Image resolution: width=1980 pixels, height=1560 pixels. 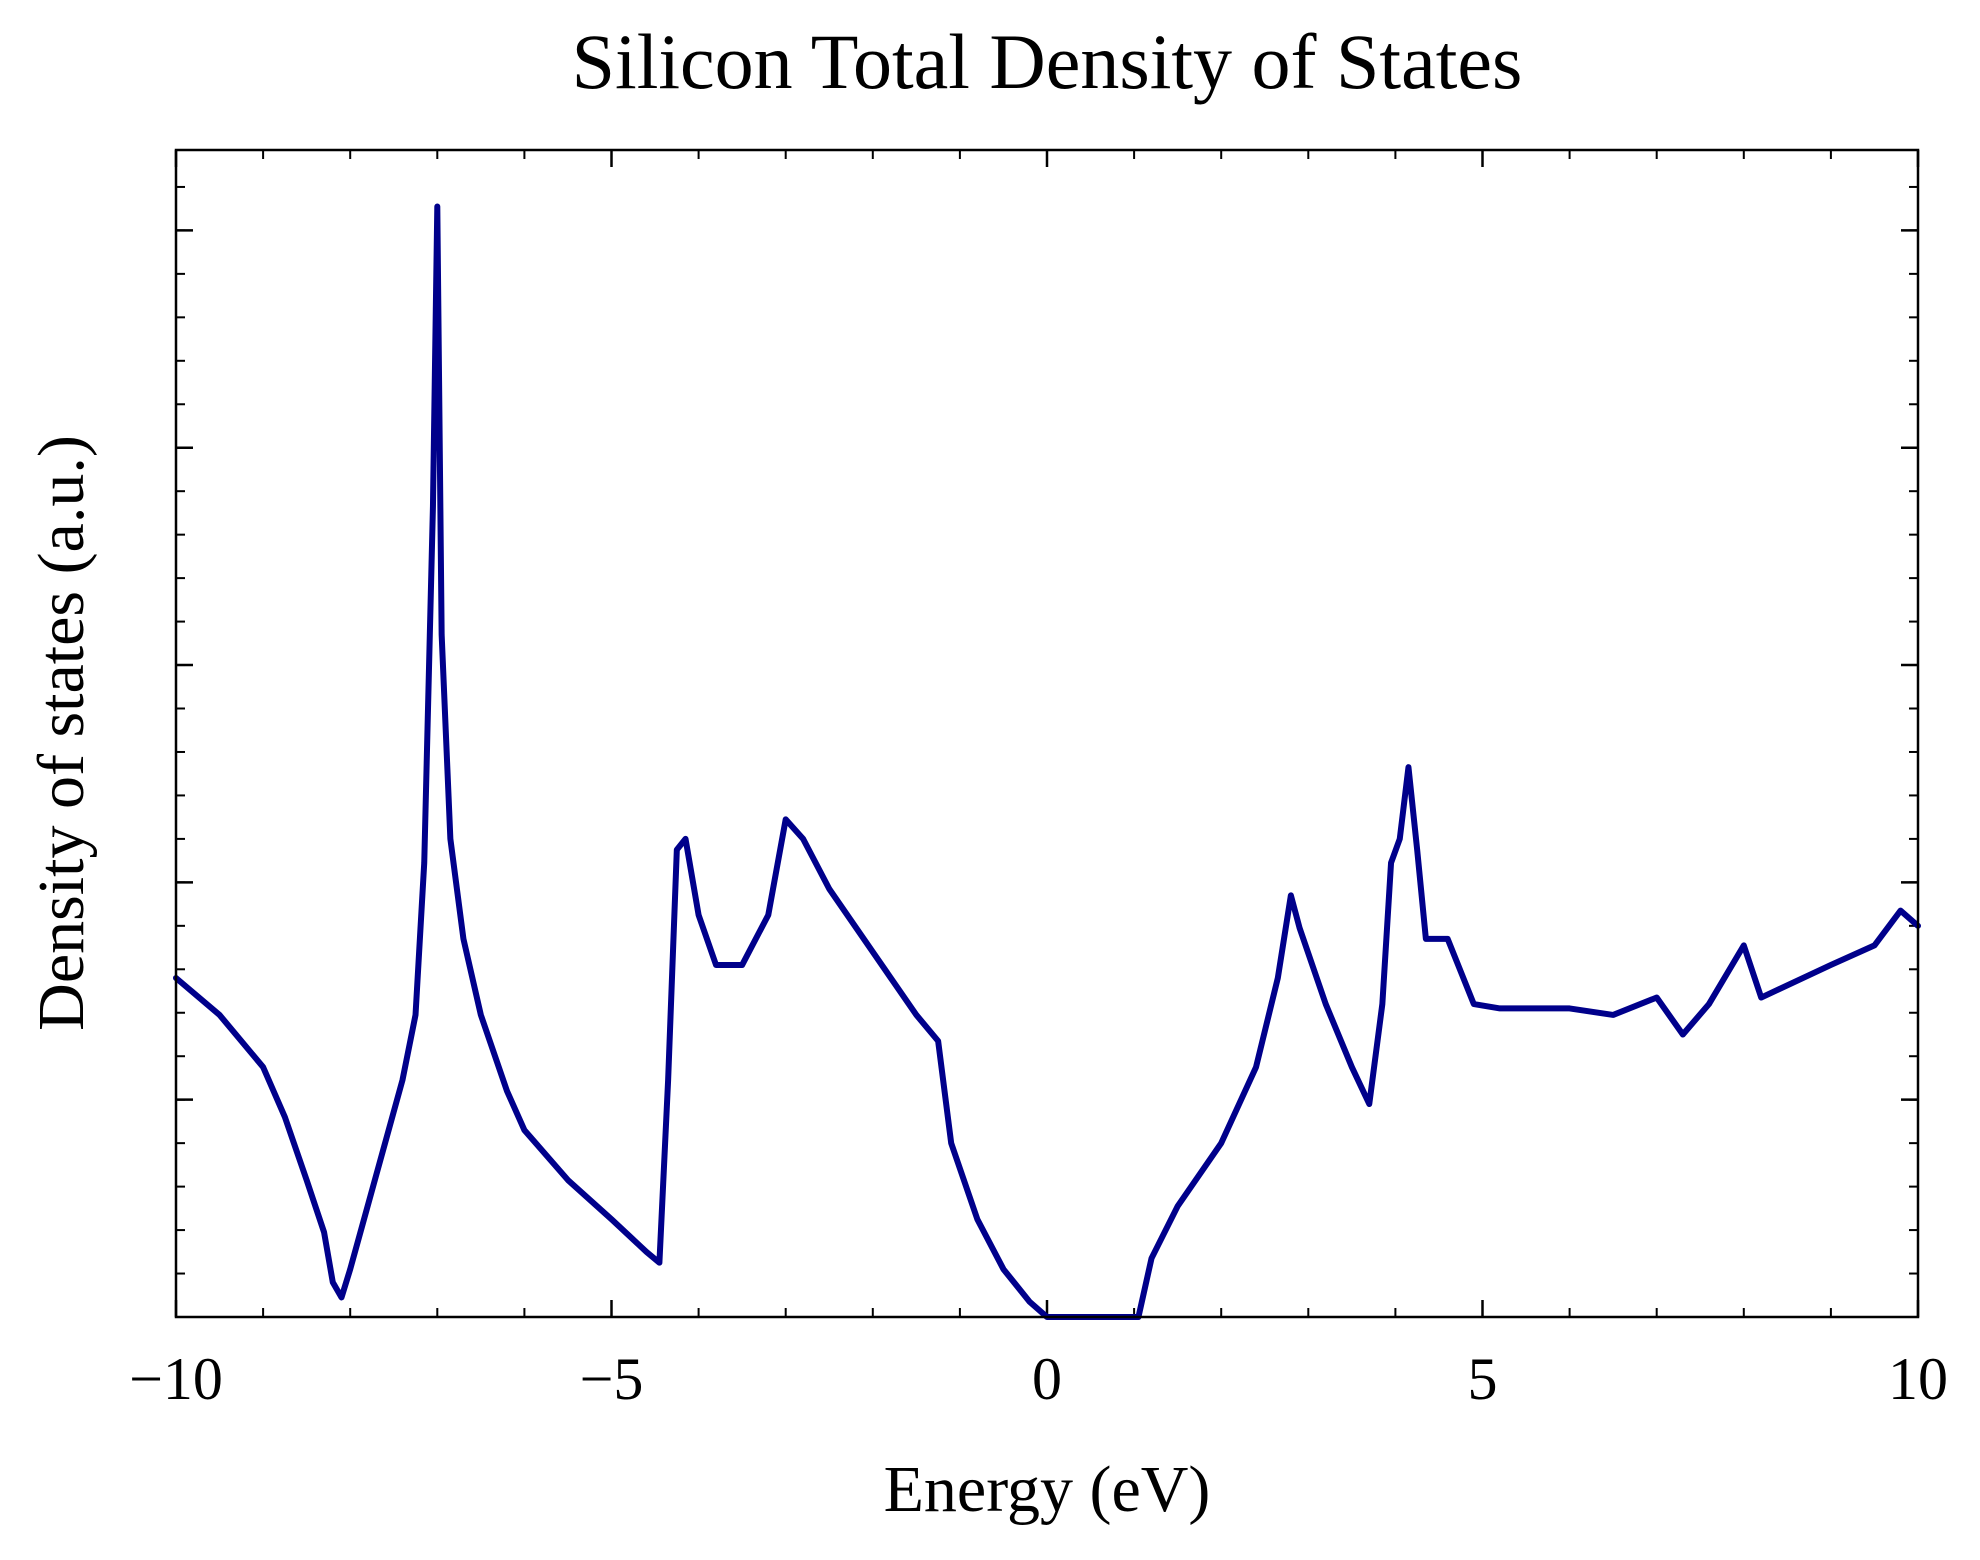 I want to click on y-axis-label: Density of states (a.u.), so click(x=61, y=733).